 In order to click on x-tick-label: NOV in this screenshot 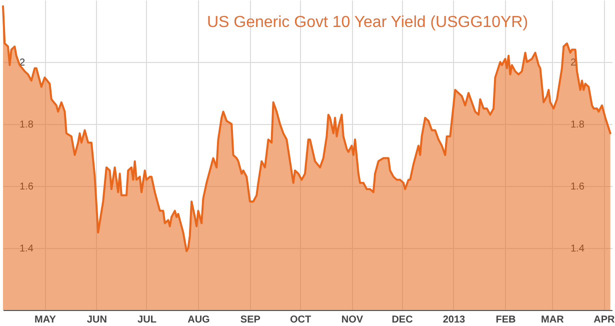, I will do `click(352, 320)`.